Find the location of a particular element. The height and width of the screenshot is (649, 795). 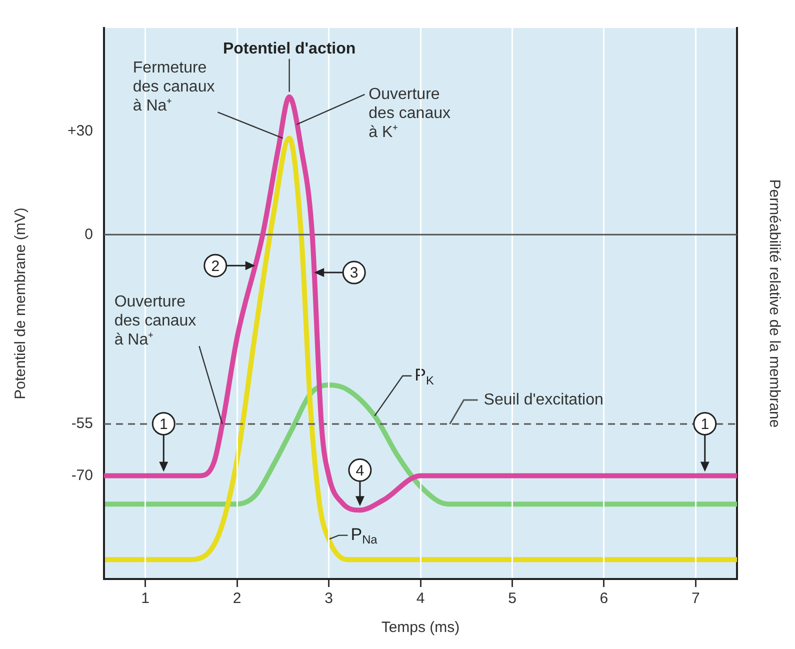

y-axis-title: Perméabilité relative de la membrane is located at coordinates (774, 303).